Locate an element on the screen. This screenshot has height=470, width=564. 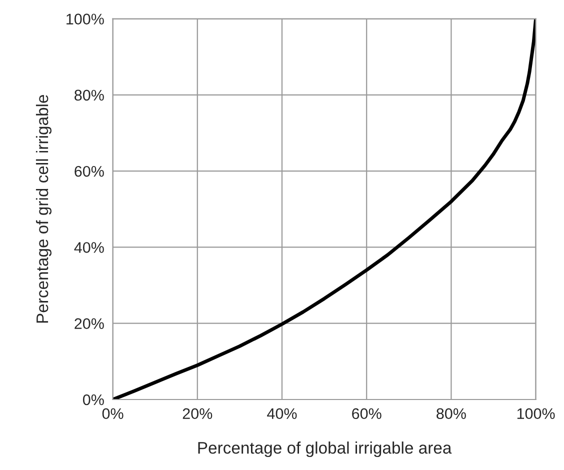
y-tick-label: 40% is located at coordinates (89, 247).